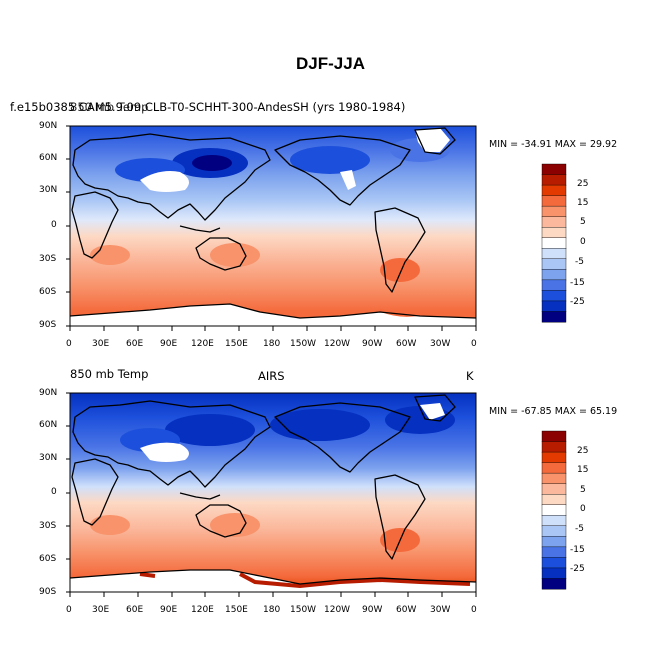 Image resolution: width=661 pixels, height=660 pixels. What do you see at coordinates (48, 393) in the screenshot?
I see `panel2-lat-tick: 90N` at bounding box center [48, 393].